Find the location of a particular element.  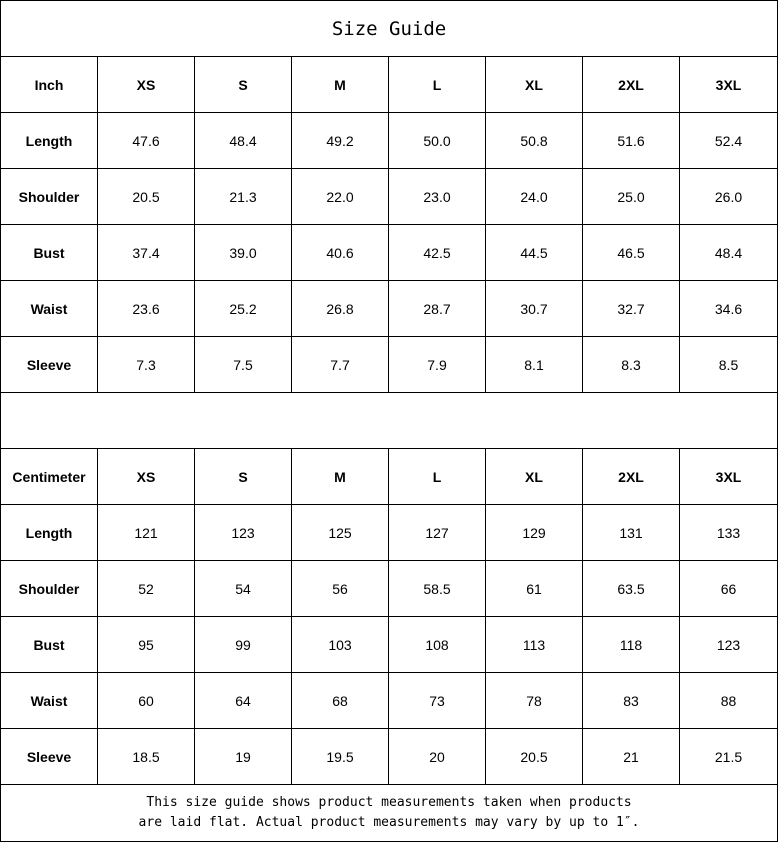

measurement-value: 95 is located at coordinates (146, 644).